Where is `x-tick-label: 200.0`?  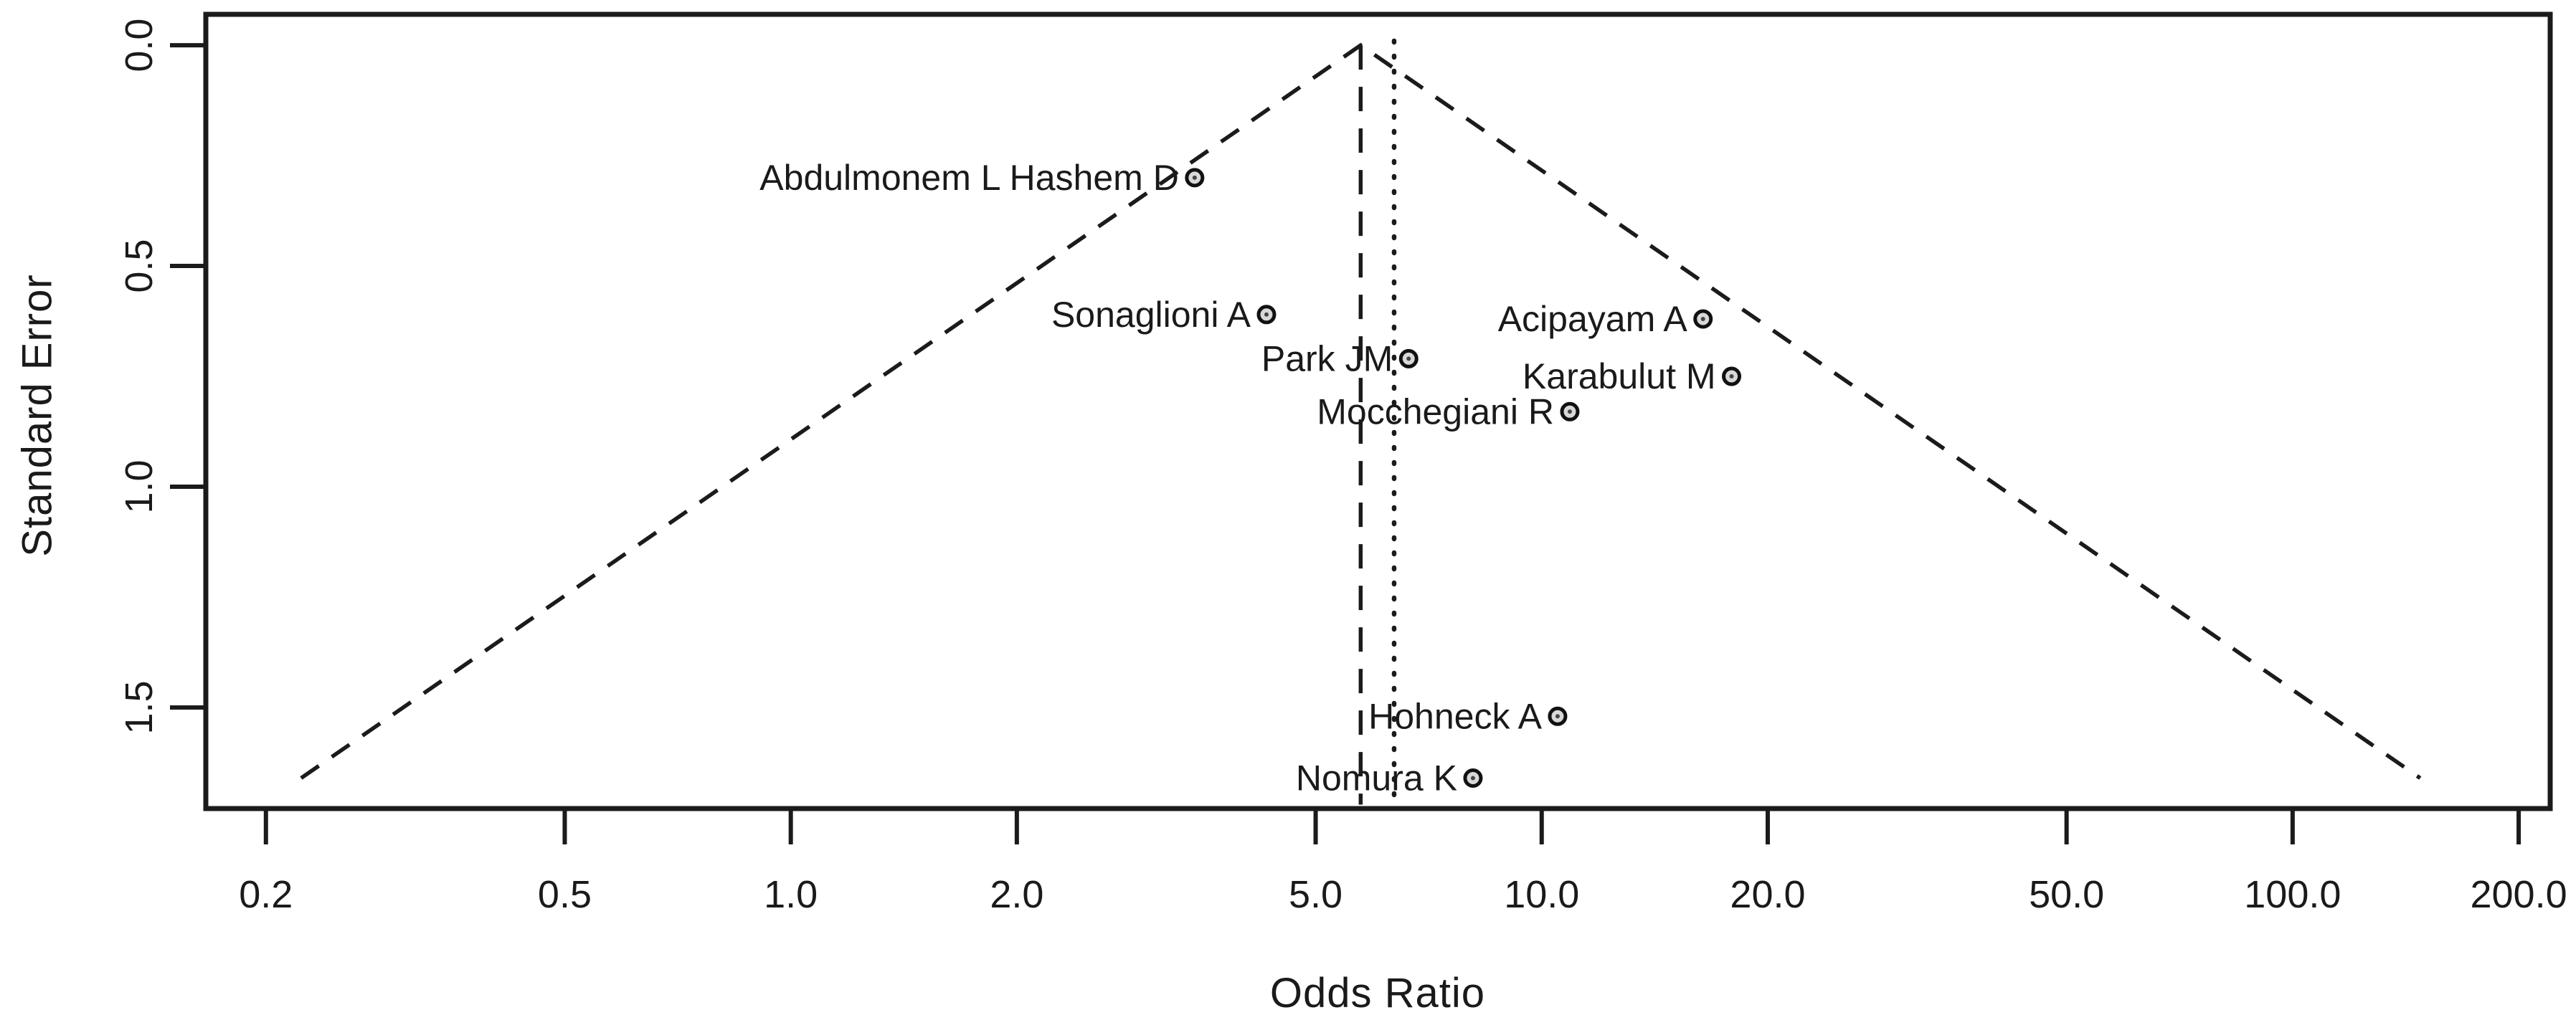
x-tick-label: 200.0 is located at coordinates (2518, 895).